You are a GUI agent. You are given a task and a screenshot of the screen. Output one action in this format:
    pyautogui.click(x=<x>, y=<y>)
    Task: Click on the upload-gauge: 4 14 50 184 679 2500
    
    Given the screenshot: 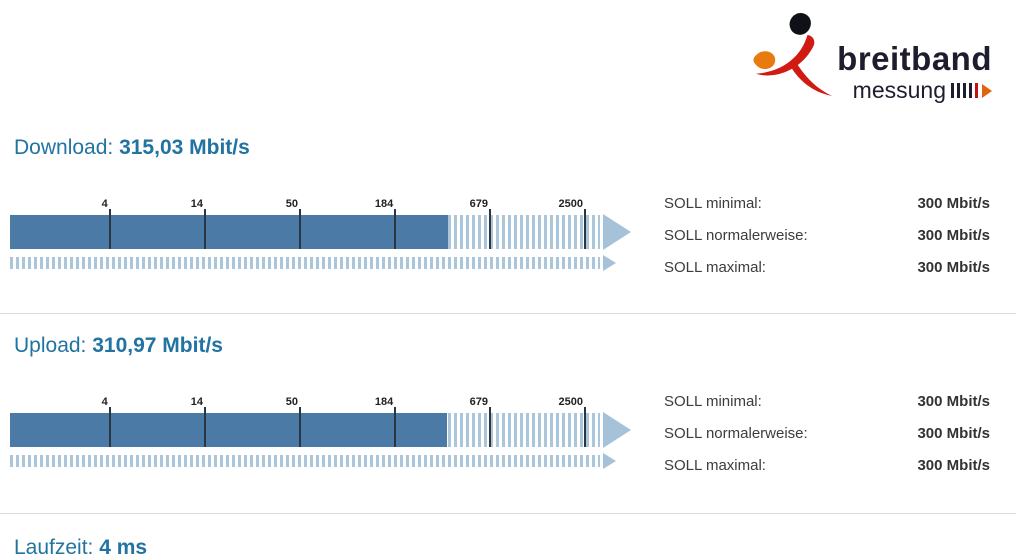 What is the action you would take?
    pyautogui.click(x=324, y=432)
    